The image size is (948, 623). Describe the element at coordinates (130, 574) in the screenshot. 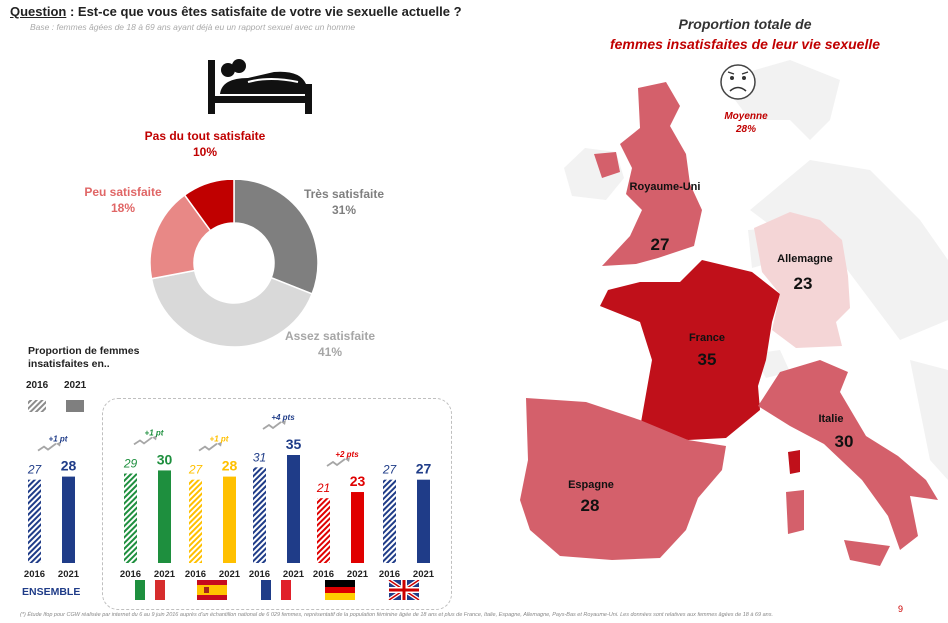

I see `year-label-2016-1: 2016` at that location.